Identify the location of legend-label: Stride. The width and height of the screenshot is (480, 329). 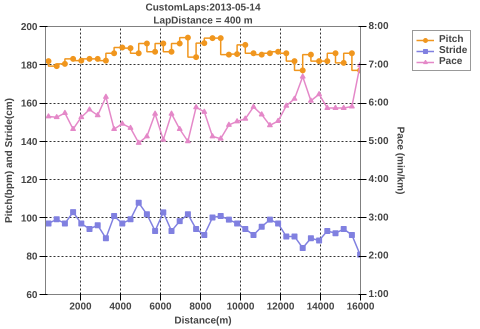
(453, 50).